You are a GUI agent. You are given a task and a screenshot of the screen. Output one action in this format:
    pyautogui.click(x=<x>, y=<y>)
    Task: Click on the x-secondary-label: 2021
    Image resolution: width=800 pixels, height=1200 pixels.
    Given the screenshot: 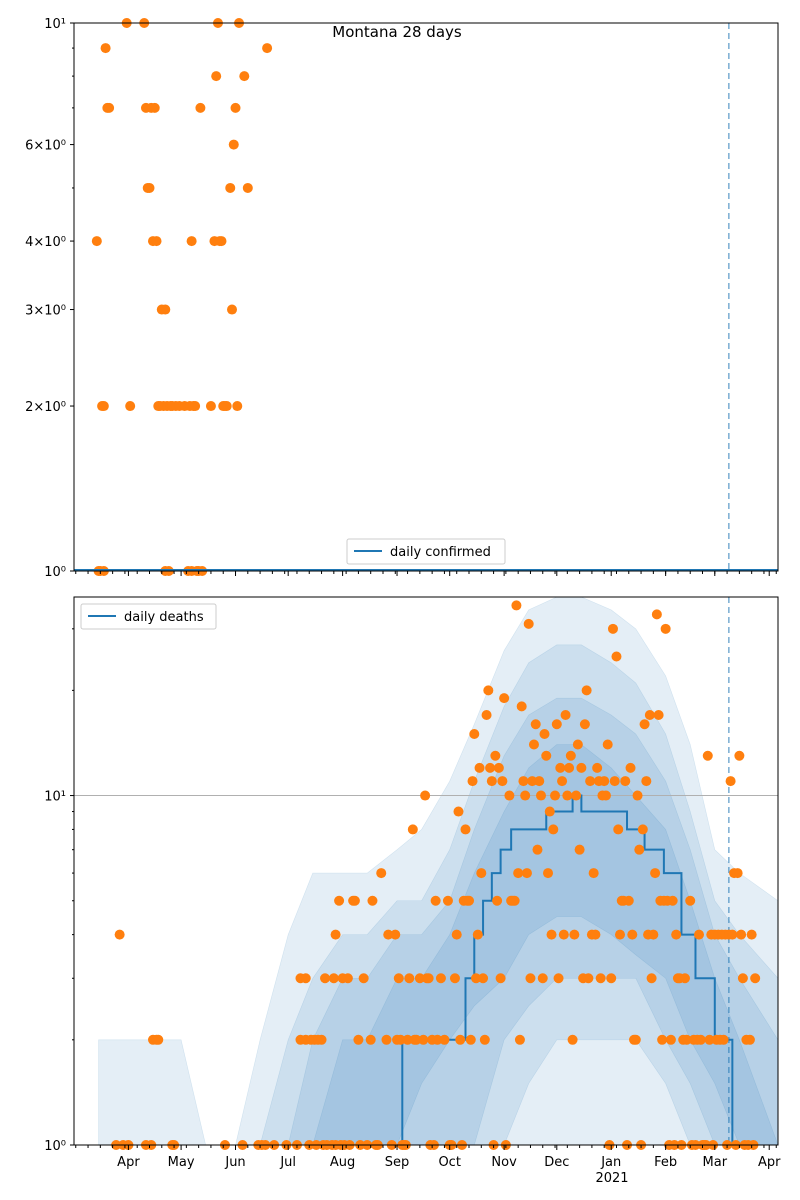 What is the action you would take?
    pyautogui.click(x=611, y=1178)
    